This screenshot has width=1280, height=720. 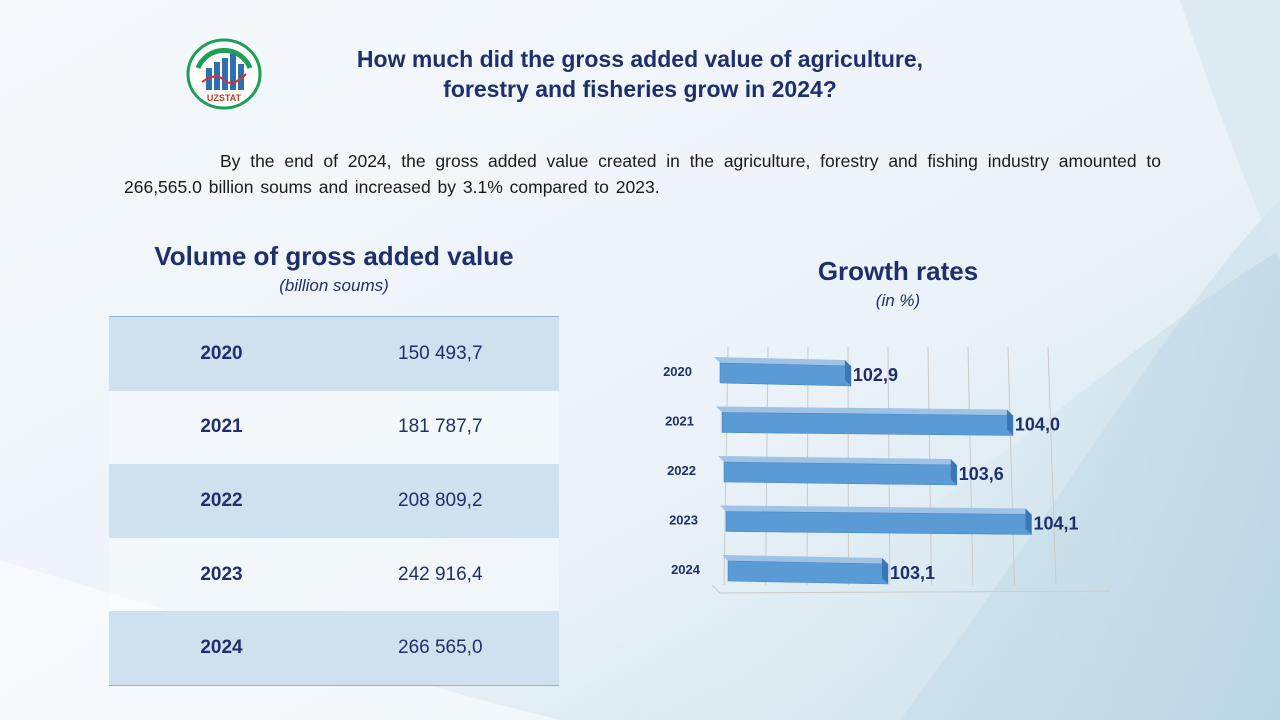 What do you see at coordinates (221, 427) in the screenshot?
I see `year-cell: 2021` at bounding box center [221, 427].